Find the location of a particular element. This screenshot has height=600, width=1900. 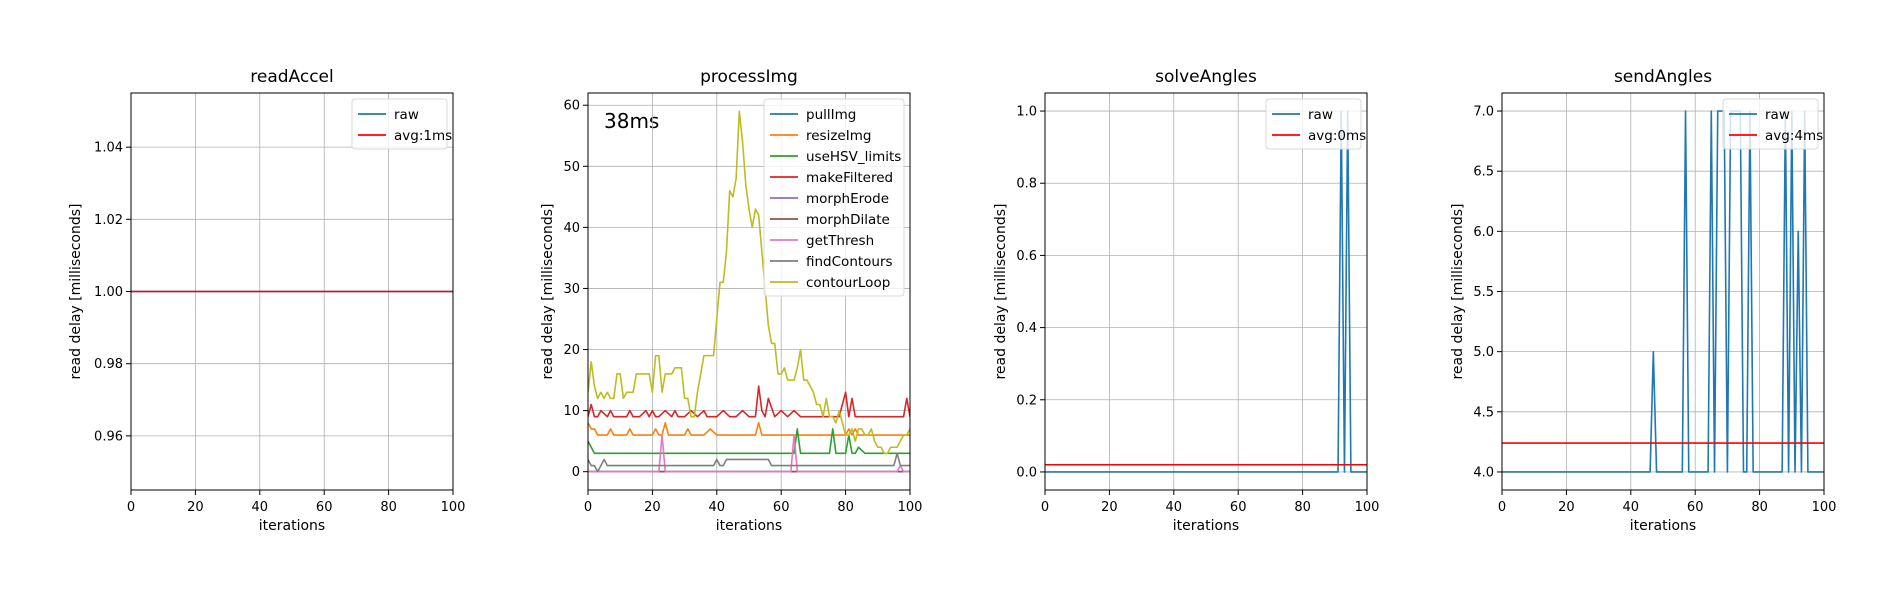

series-line-useHSV-limits is located at coordinates (749, 441).